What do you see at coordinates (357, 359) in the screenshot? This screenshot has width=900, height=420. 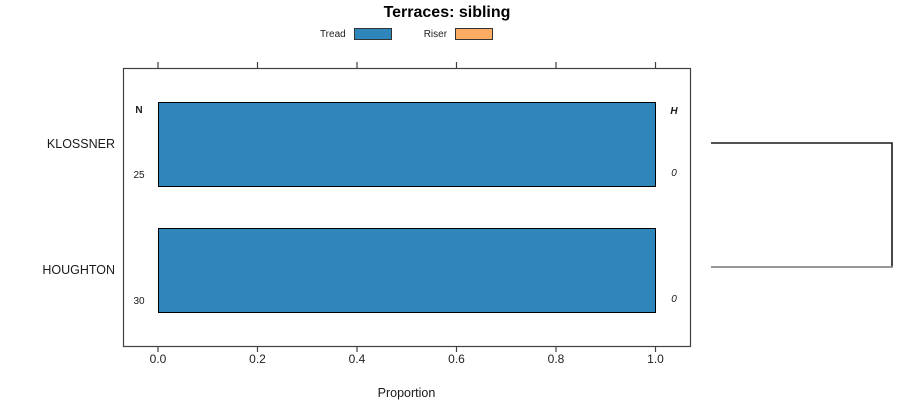 I see `x-tick-label: 0.4` at bounding box center [357, 359].